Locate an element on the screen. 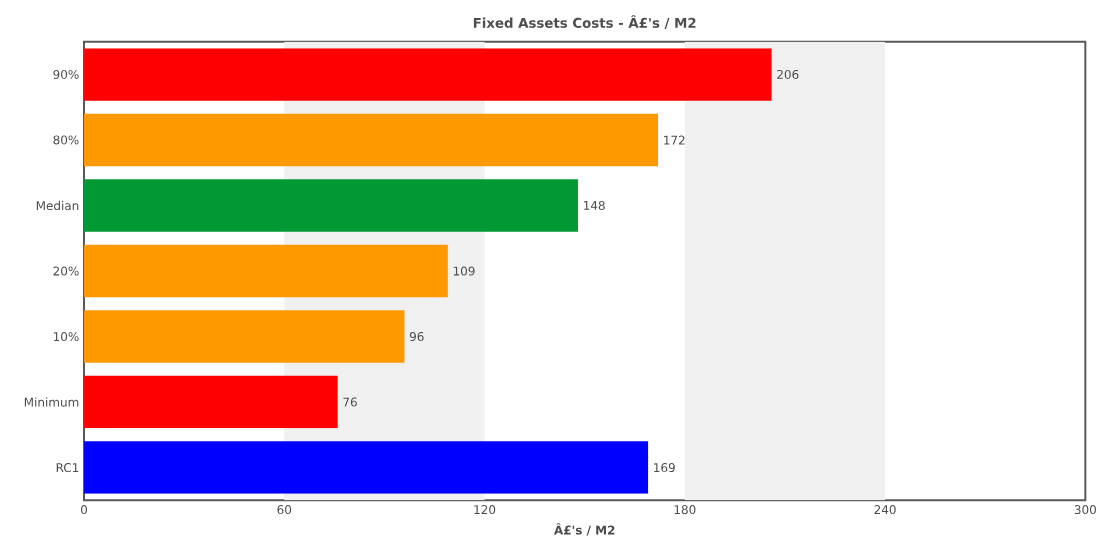  y-tick-label: 20% is located at coordinates (66, 271).